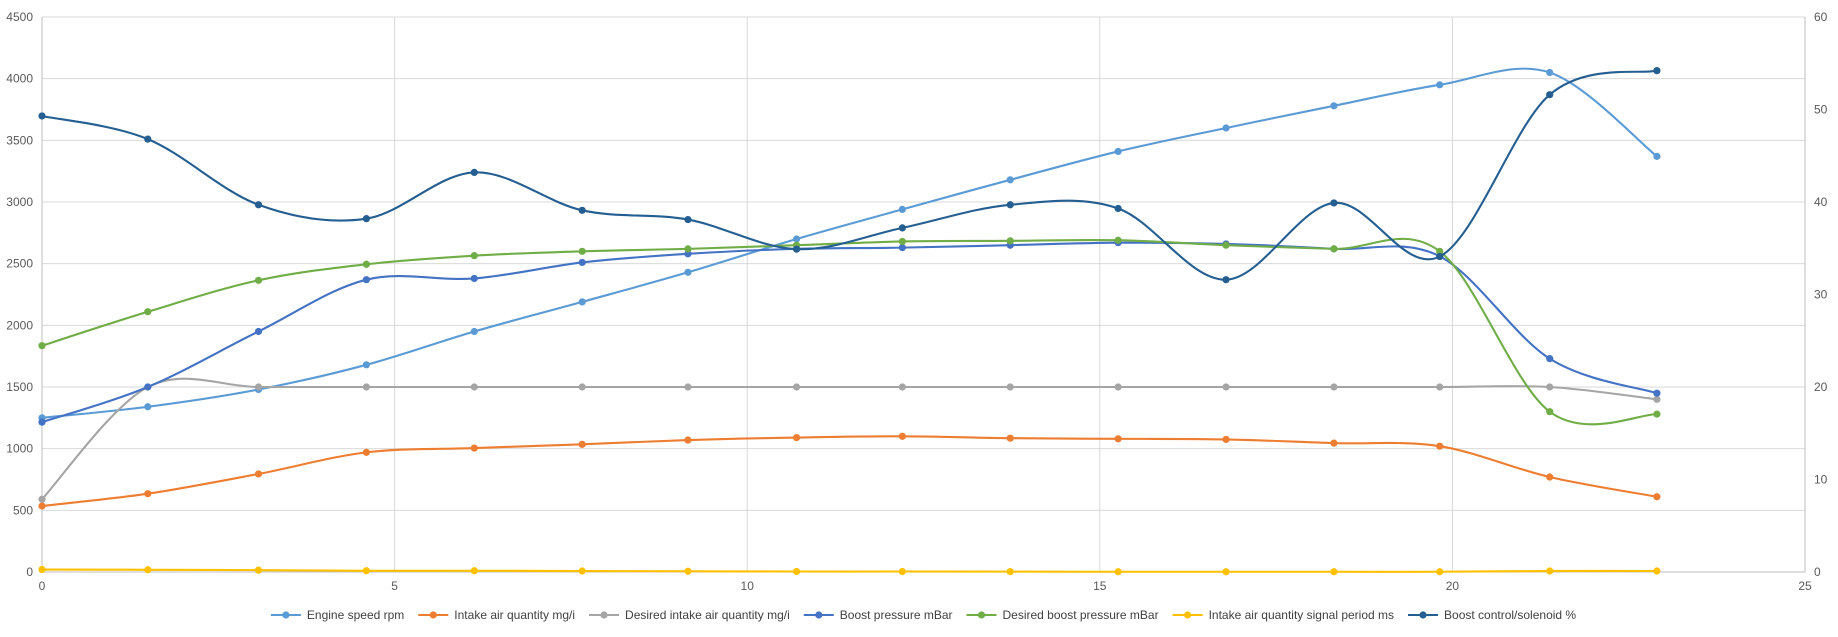  What do you see at coordinates (355, 615) in the screenshot?
I see `legend-label: Engine speed rpm` at bounding box center [355, 615].